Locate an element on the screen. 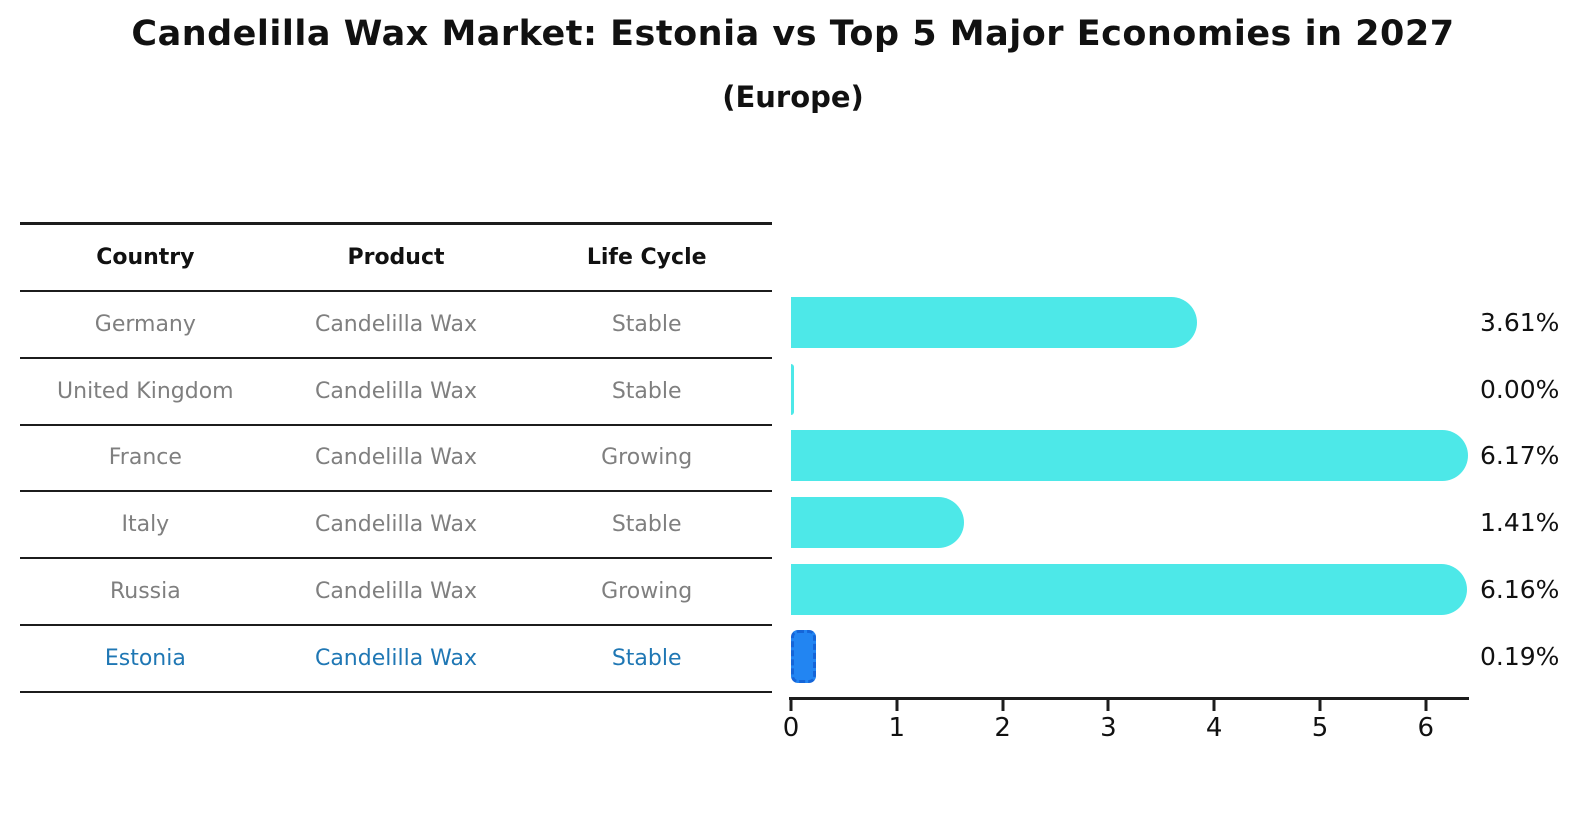 Image resolution: width=1586 pixels, height=823 pixels. table-row-russia: Russia Candelilla Wax Growing is located at coordinates (396, 592).